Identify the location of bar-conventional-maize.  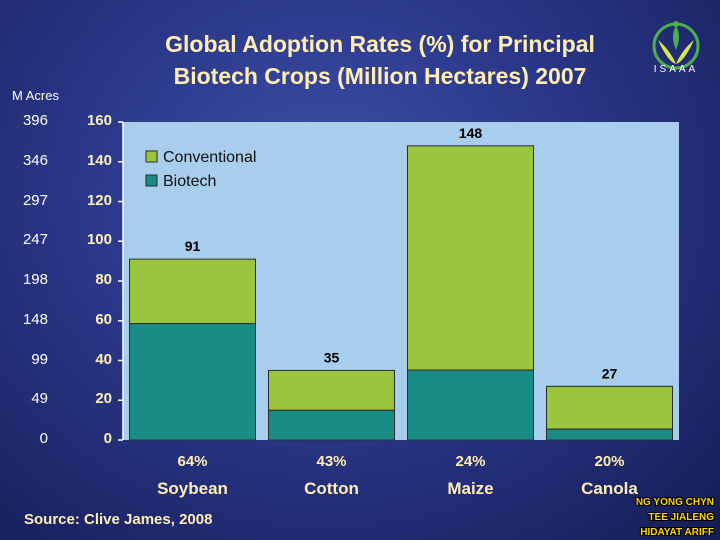
(470, 258).